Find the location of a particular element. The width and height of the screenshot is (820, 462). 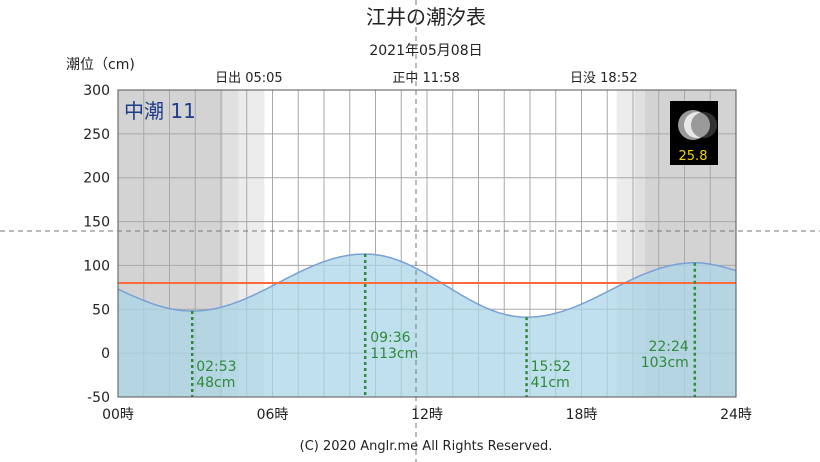

moon-phase-badge: 25.8 is located at coordinates (694, 133).